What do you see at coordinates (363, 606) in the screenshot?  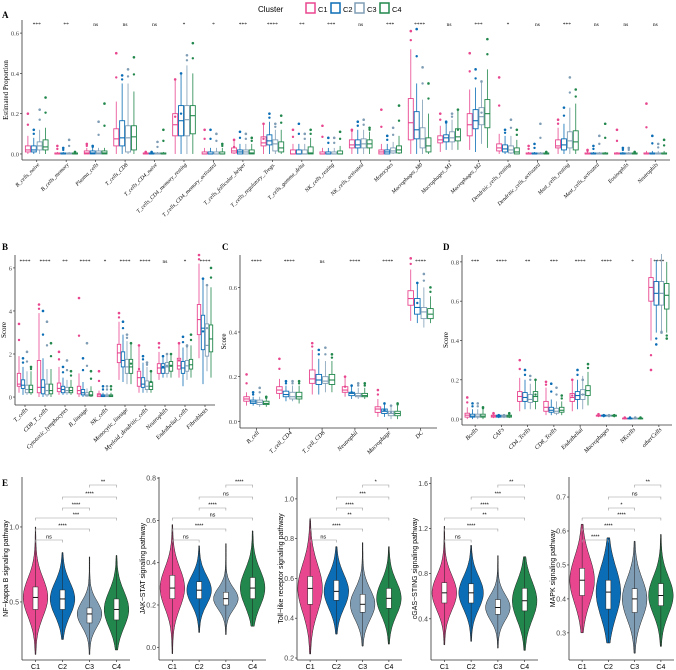 I see `violin-c3: C3` at bounding box center [363, 606].